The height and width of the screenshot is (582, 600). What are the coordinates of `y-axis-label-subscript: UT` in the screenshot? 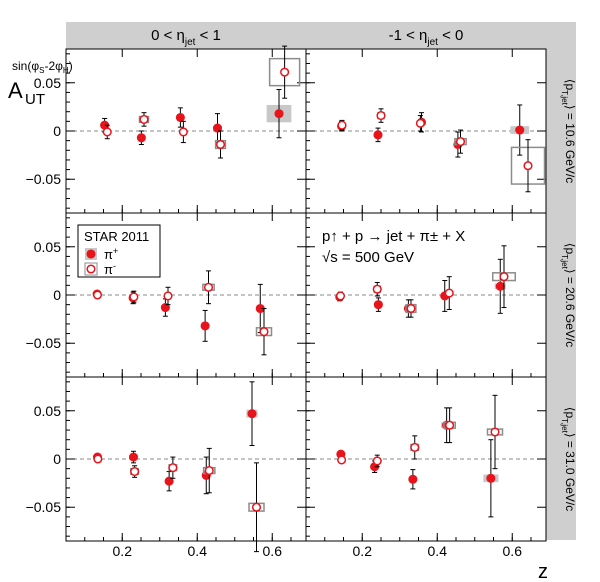 It's located at (35, 99).